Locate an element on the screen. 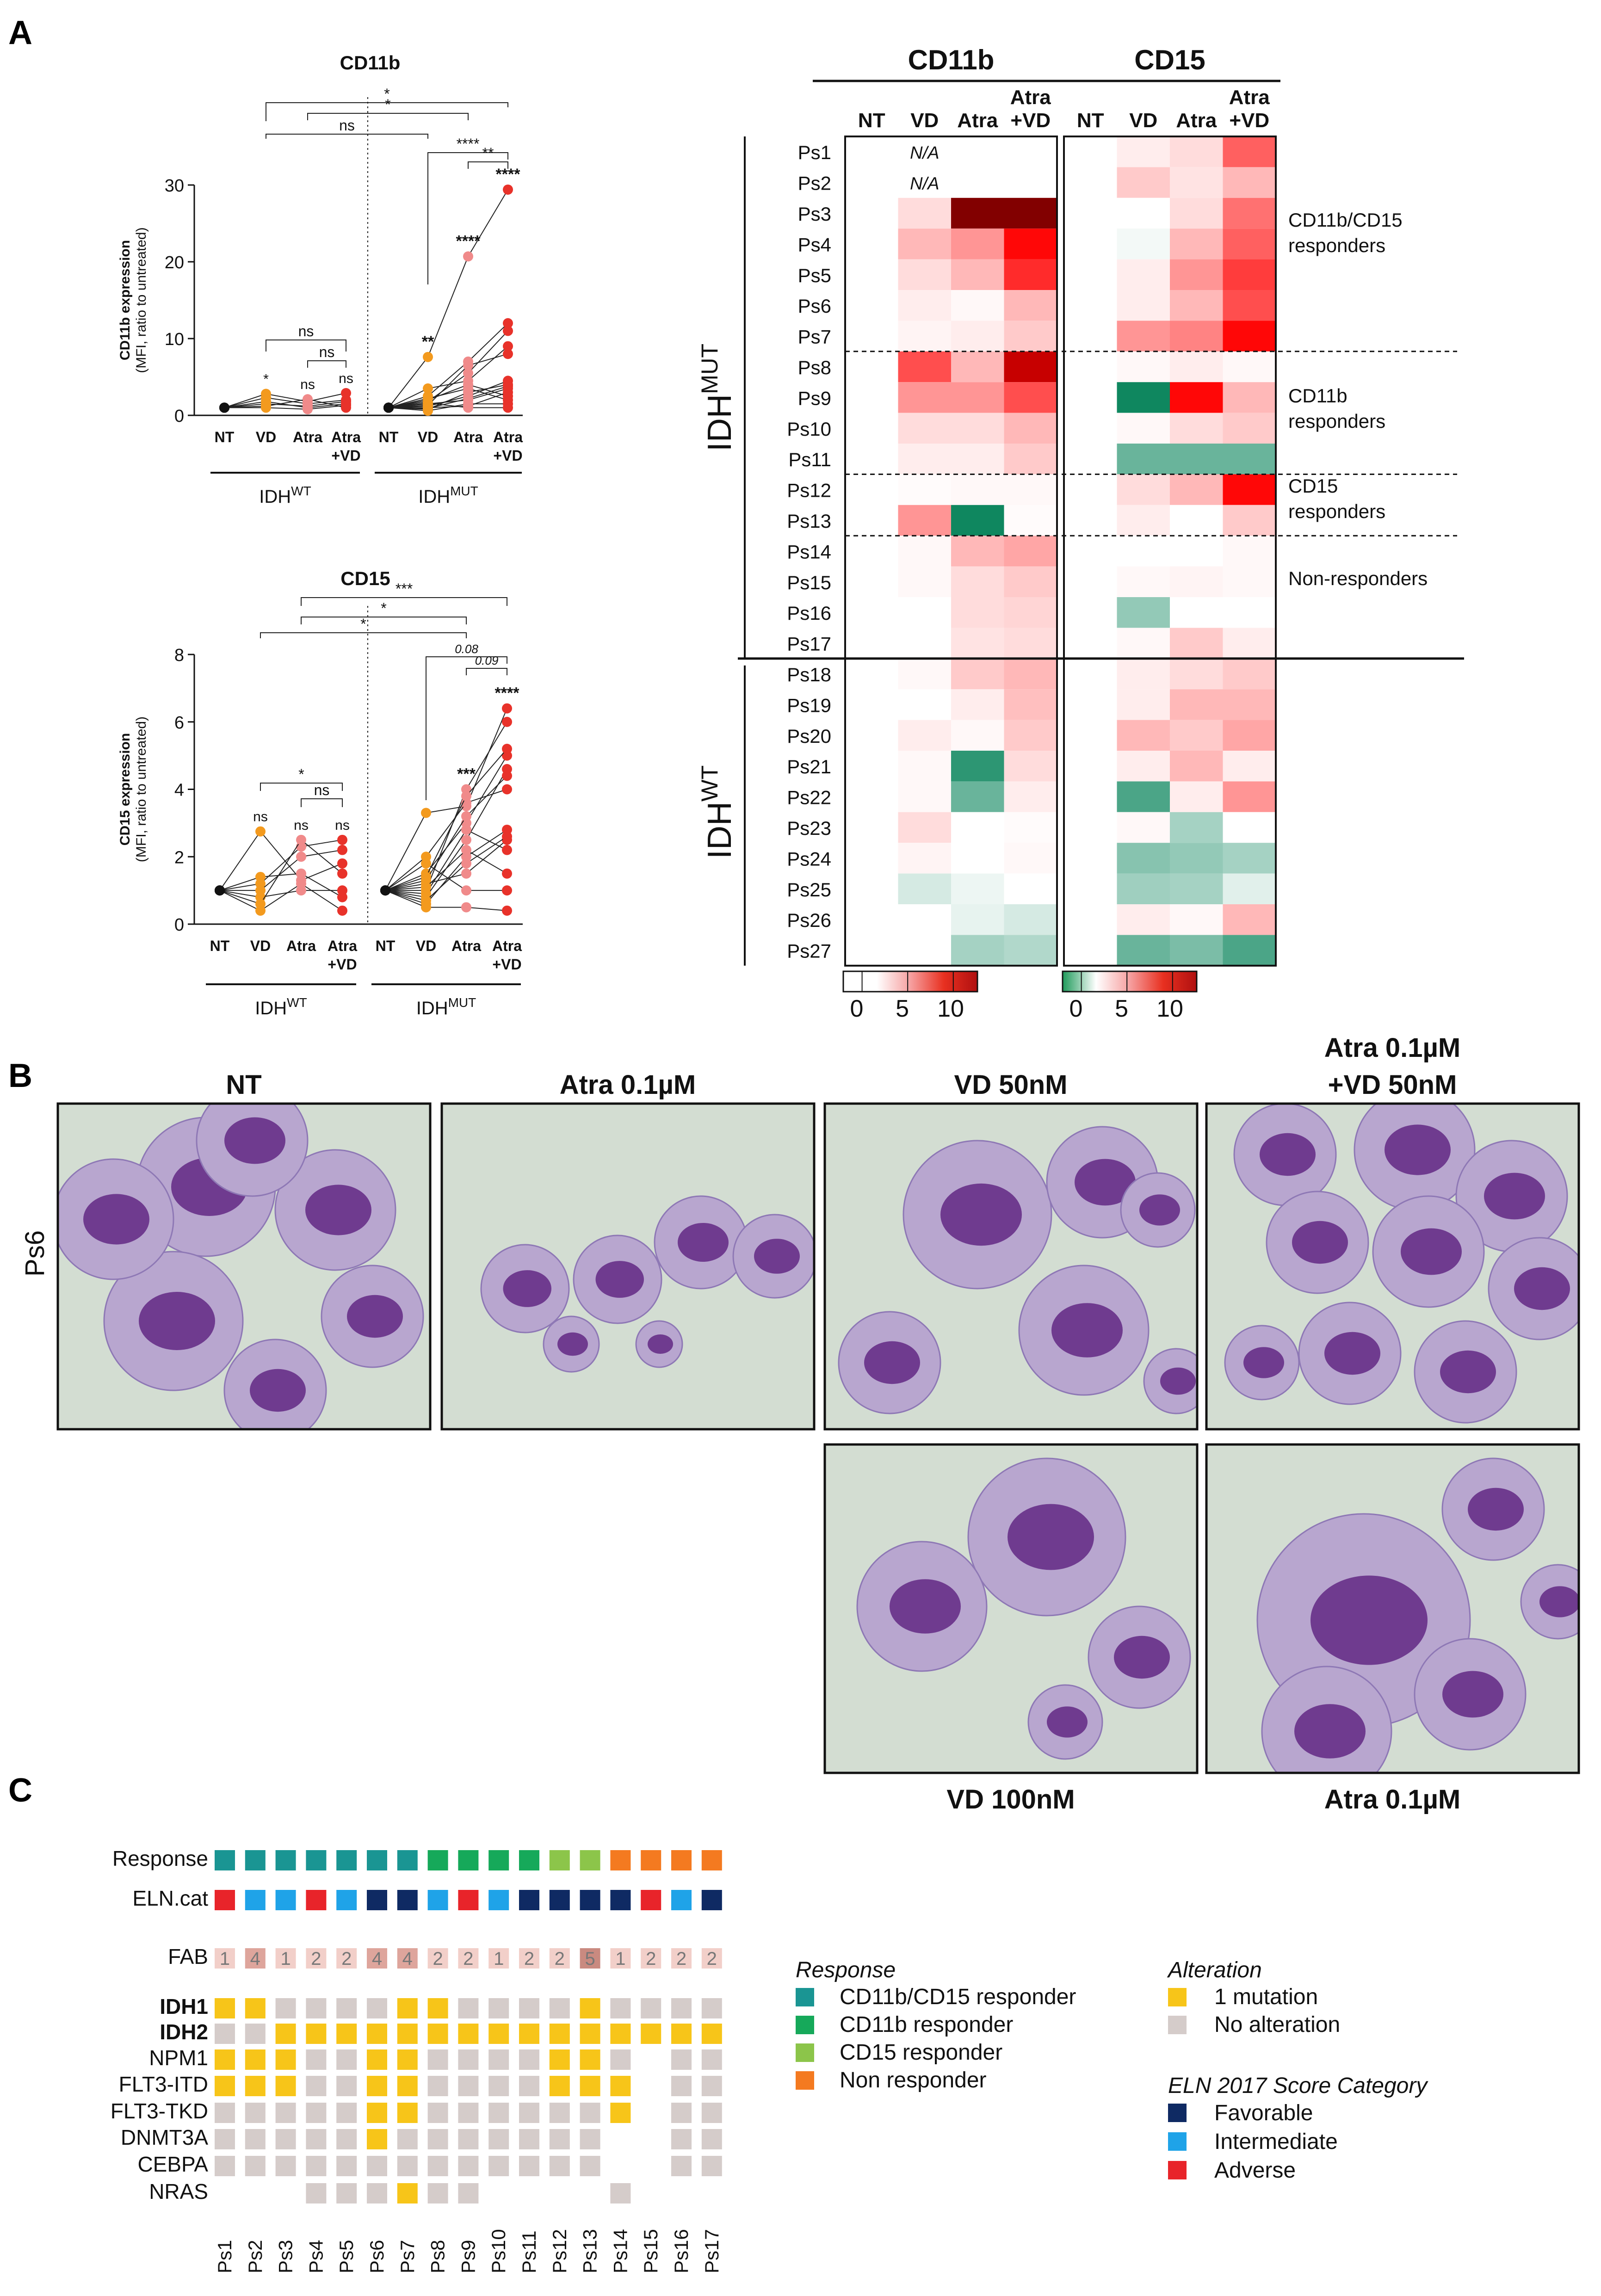 The width and height of the screenshot is (1601, 2296). y-tick-label: 6 is located at coordinates (179, 723).